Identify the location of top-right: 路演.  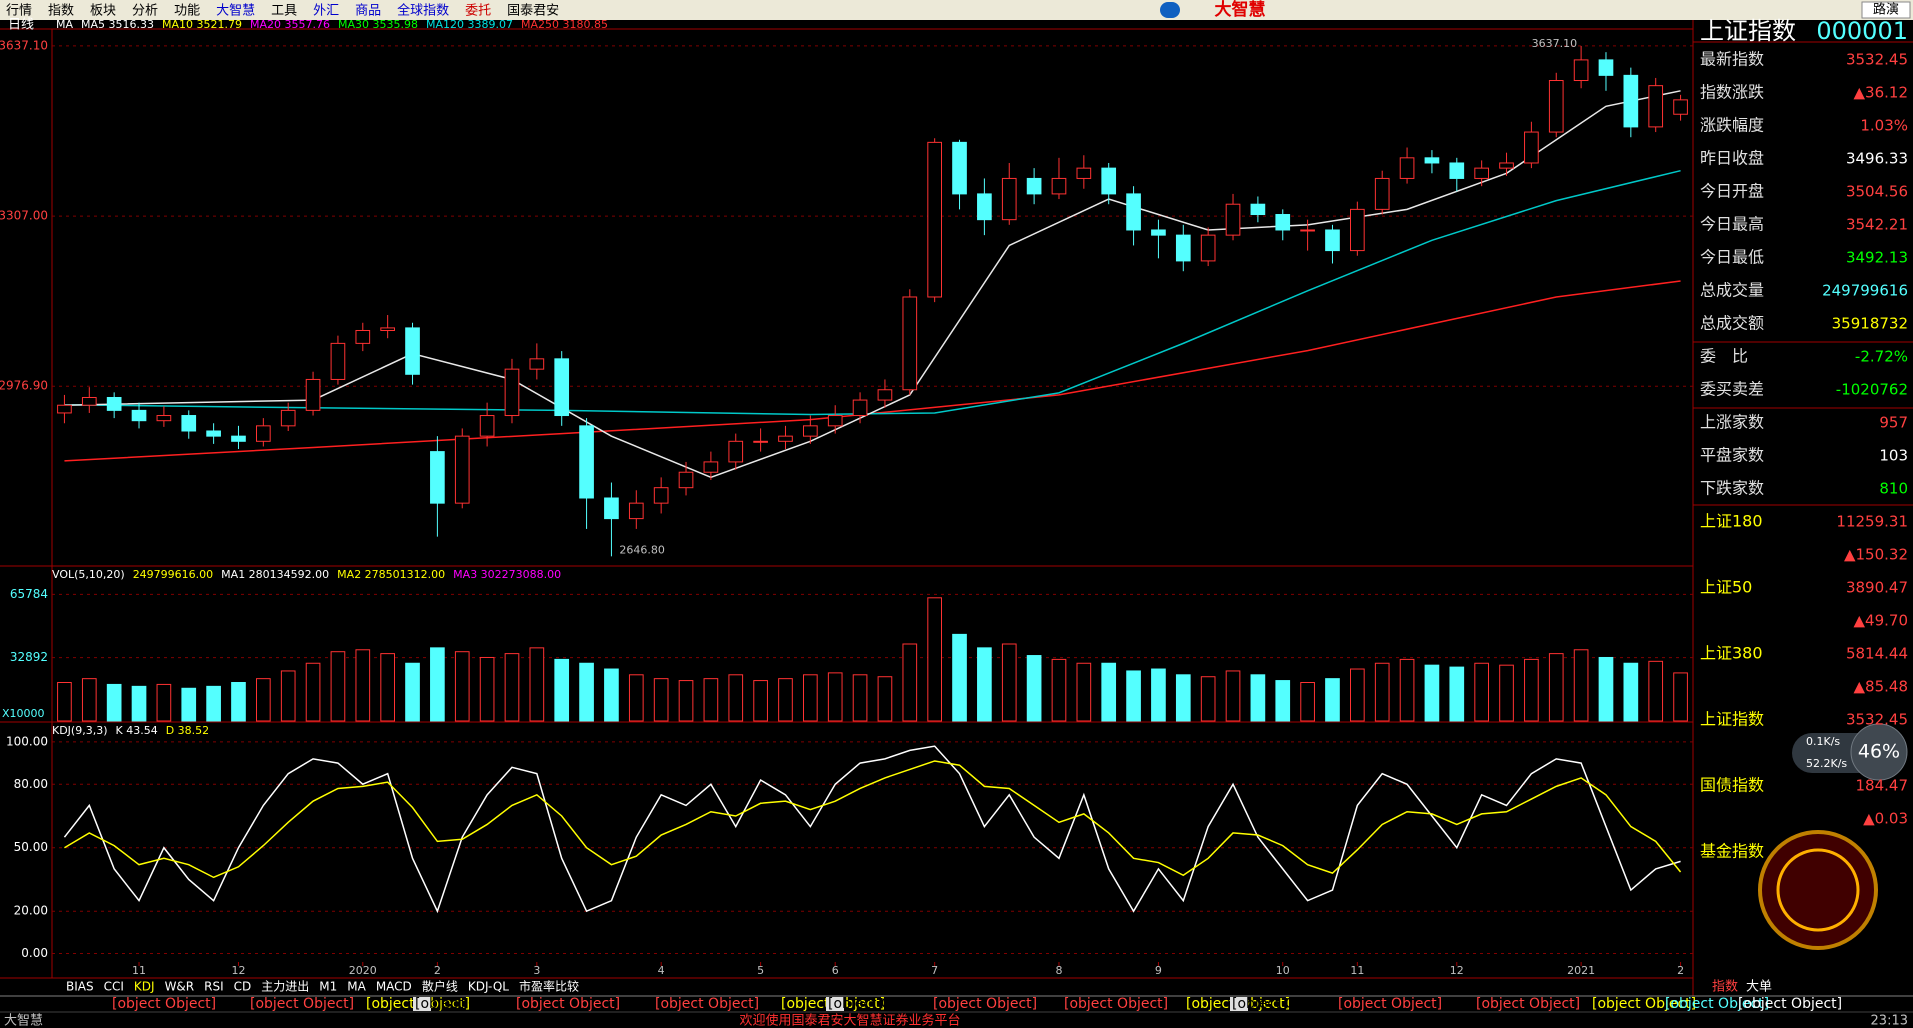
(1886, 10).